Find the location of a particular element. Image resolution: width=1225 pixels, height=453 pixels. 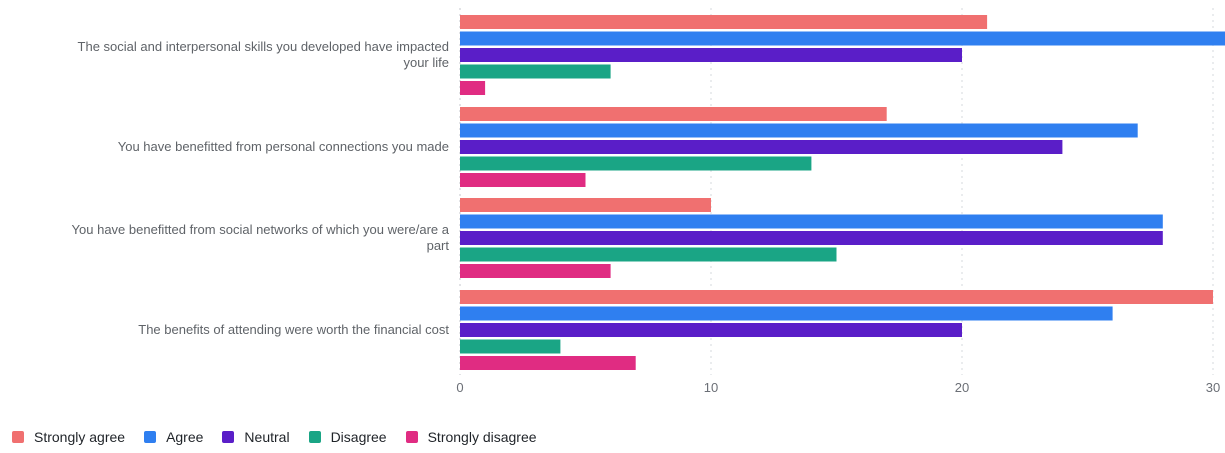

legend-label: Disagree is located at coordinates (358, 437).